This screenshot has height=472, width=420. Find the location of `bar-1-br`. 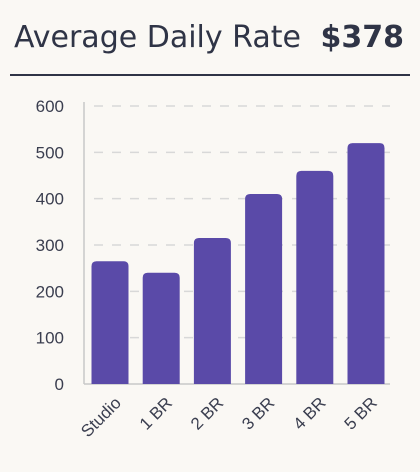

bar-1-br is located at coordinates (161, 328).